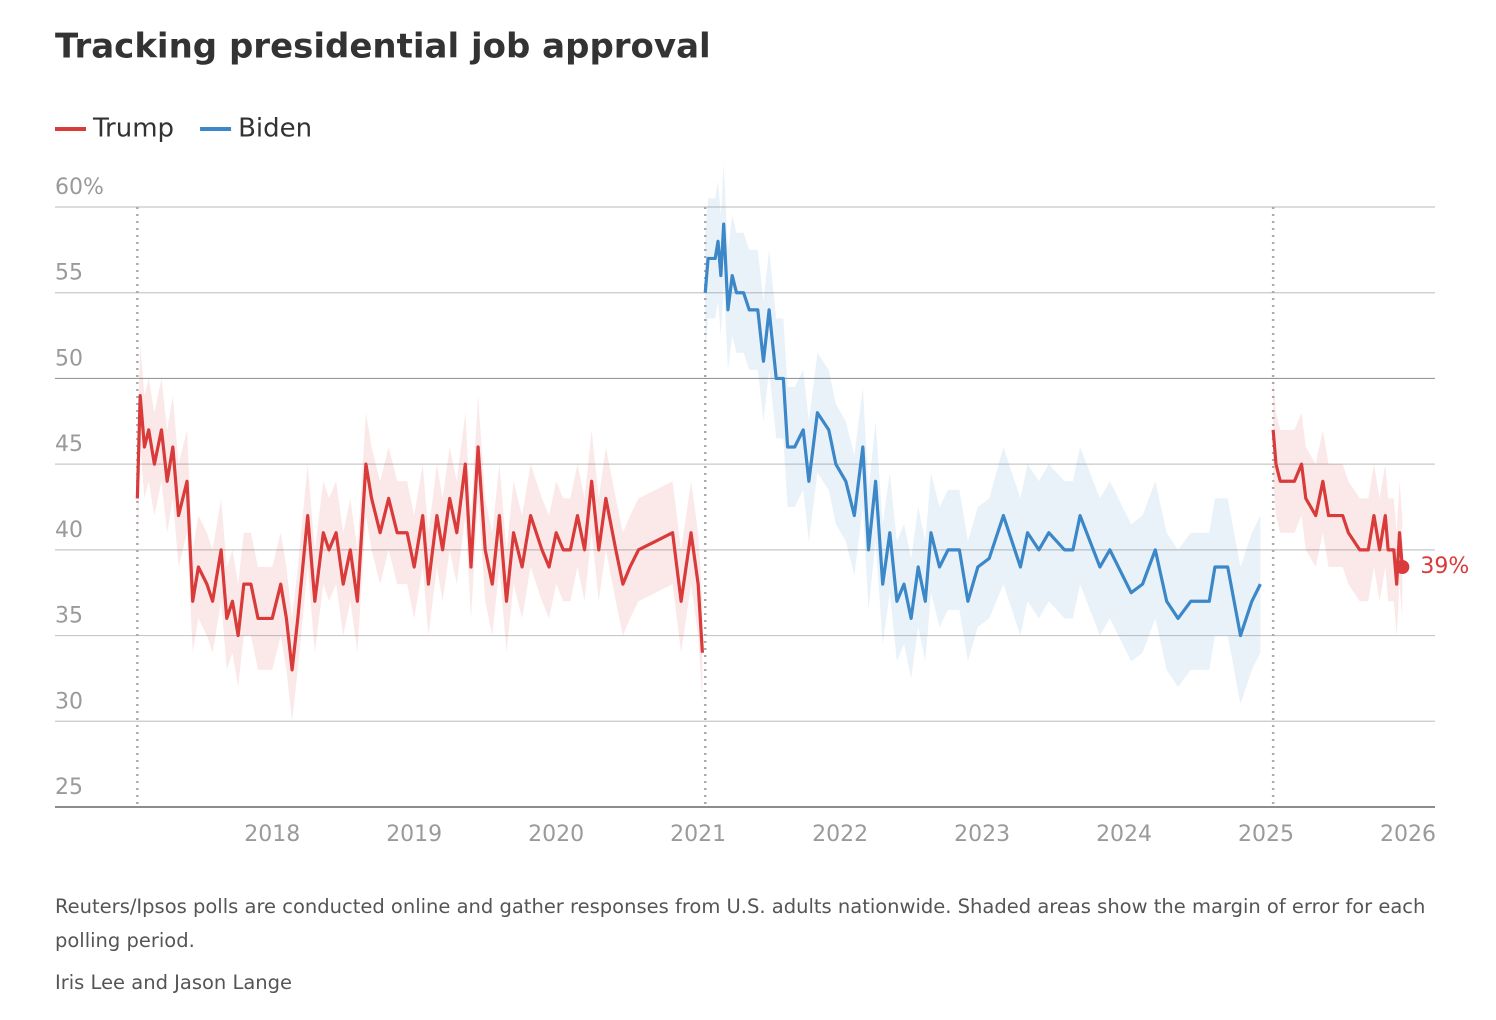 The height and width of the screenshot is (1020, 1496). I want to click on x-tick-label: 2023, so click(982, 834).